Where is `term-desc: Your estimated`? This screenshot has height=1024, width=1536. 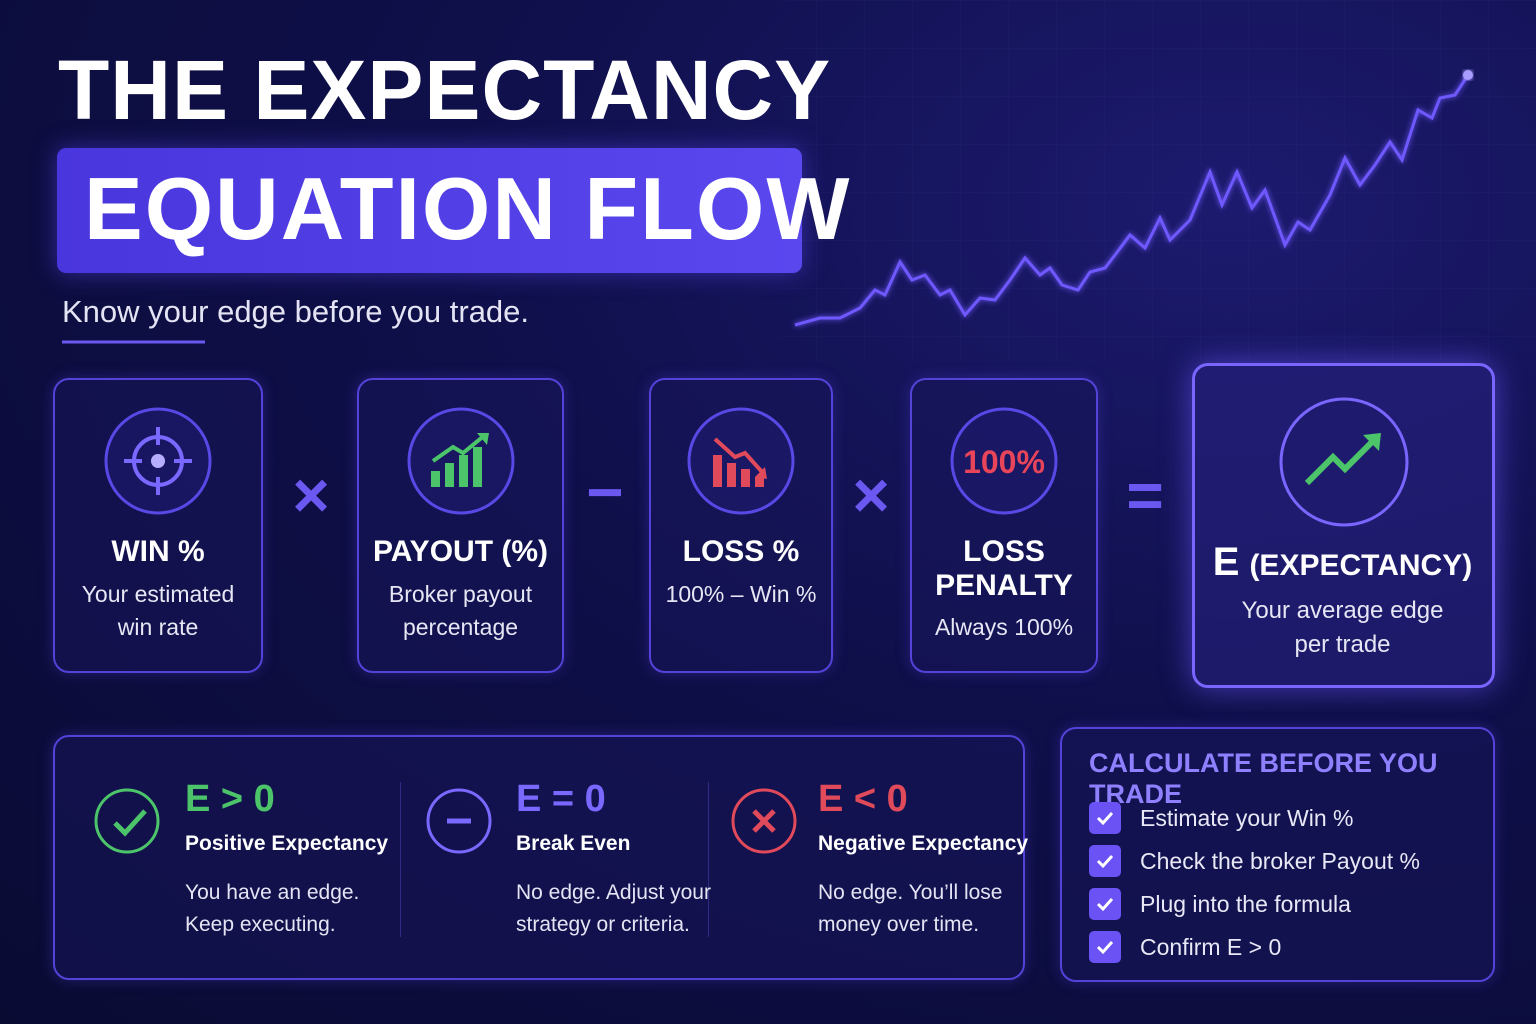
term-desc: Your estimated is located at coordinates (158, 594).